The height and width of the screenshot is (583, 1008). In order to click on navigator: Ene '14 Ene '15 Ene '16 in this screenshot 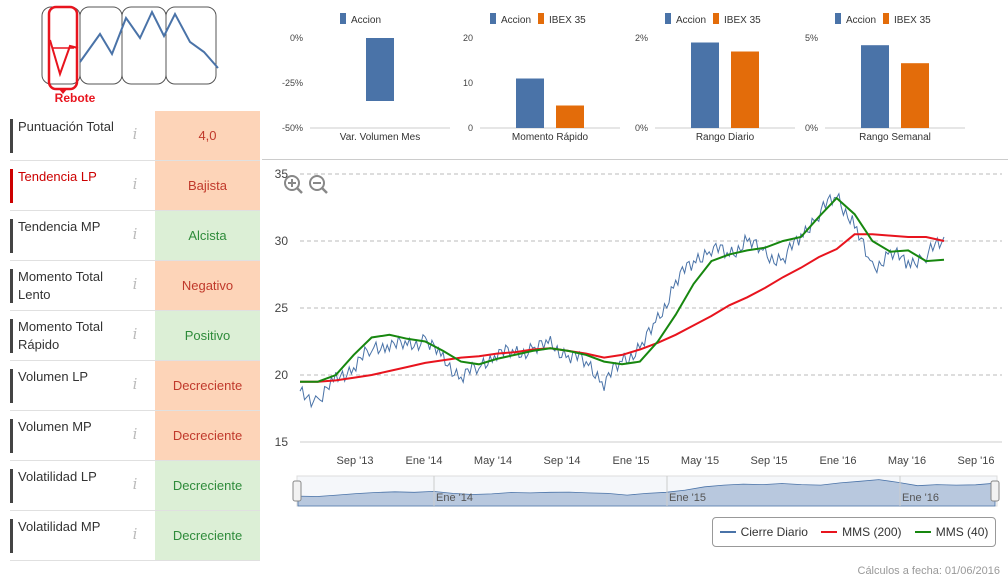, I will do `click(646, 491)`.